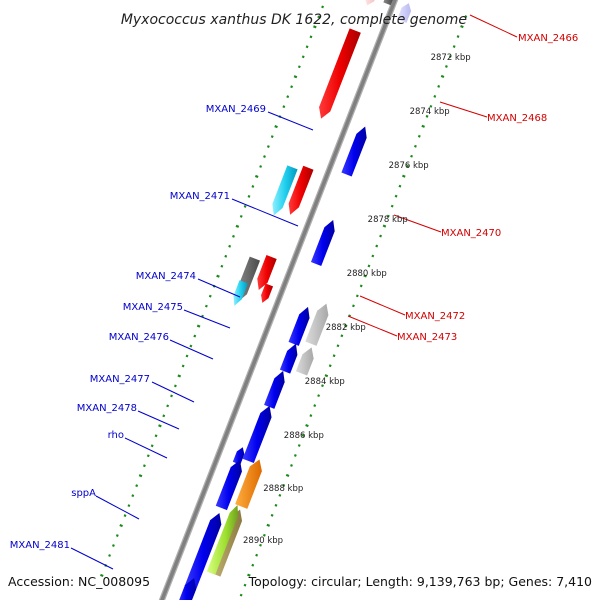 This screenshot has width=600, height=600. Describe the element at coordinates (166, 276) in the screenshot. I see `gene-label-reverse: MXAN_2474` at that location.